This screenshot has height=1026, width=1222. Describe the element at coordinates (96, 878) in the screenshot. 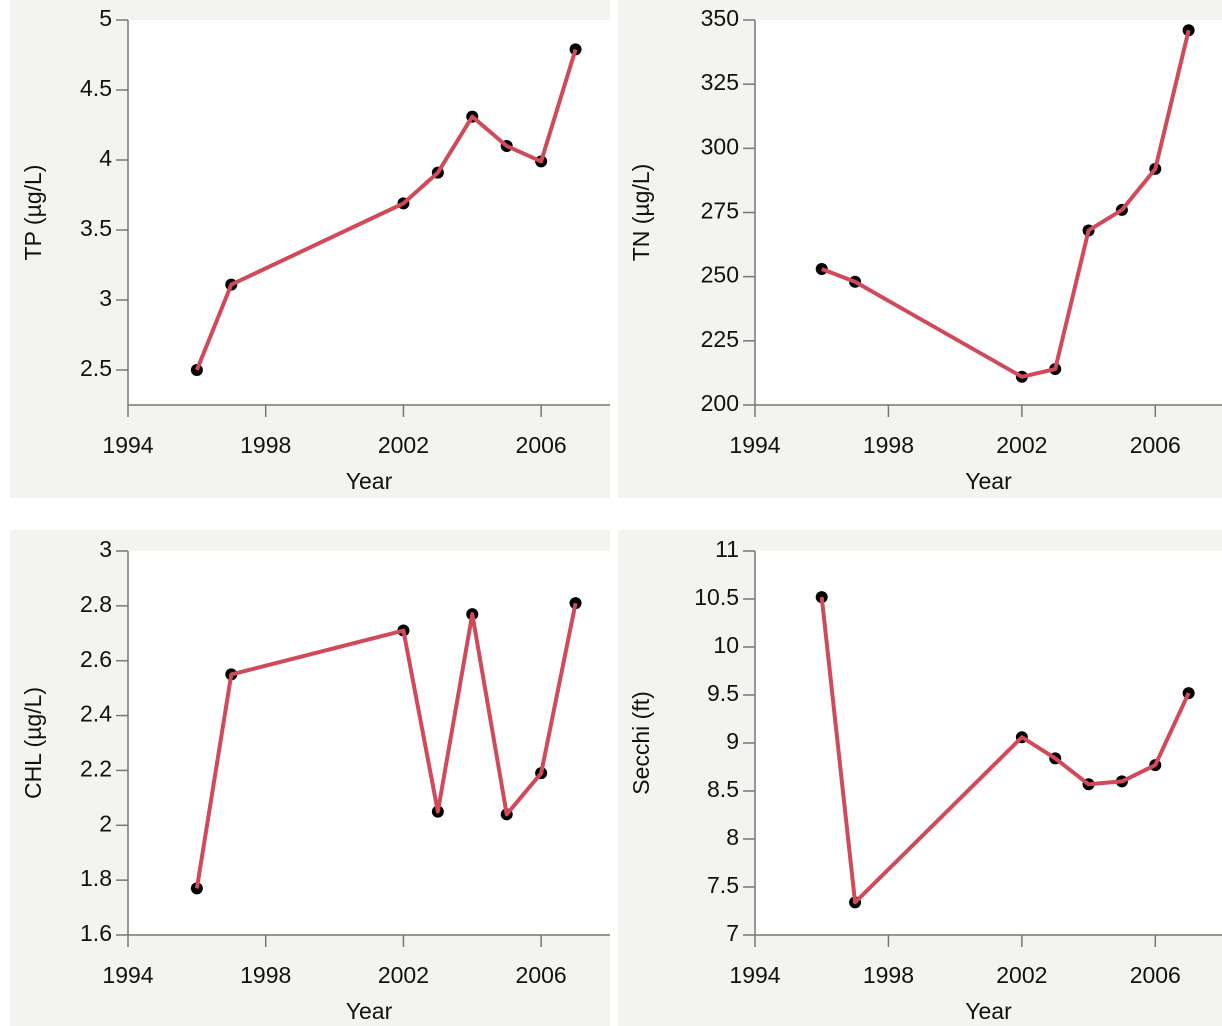

I see `y-tick-label: 1.8` at that location.